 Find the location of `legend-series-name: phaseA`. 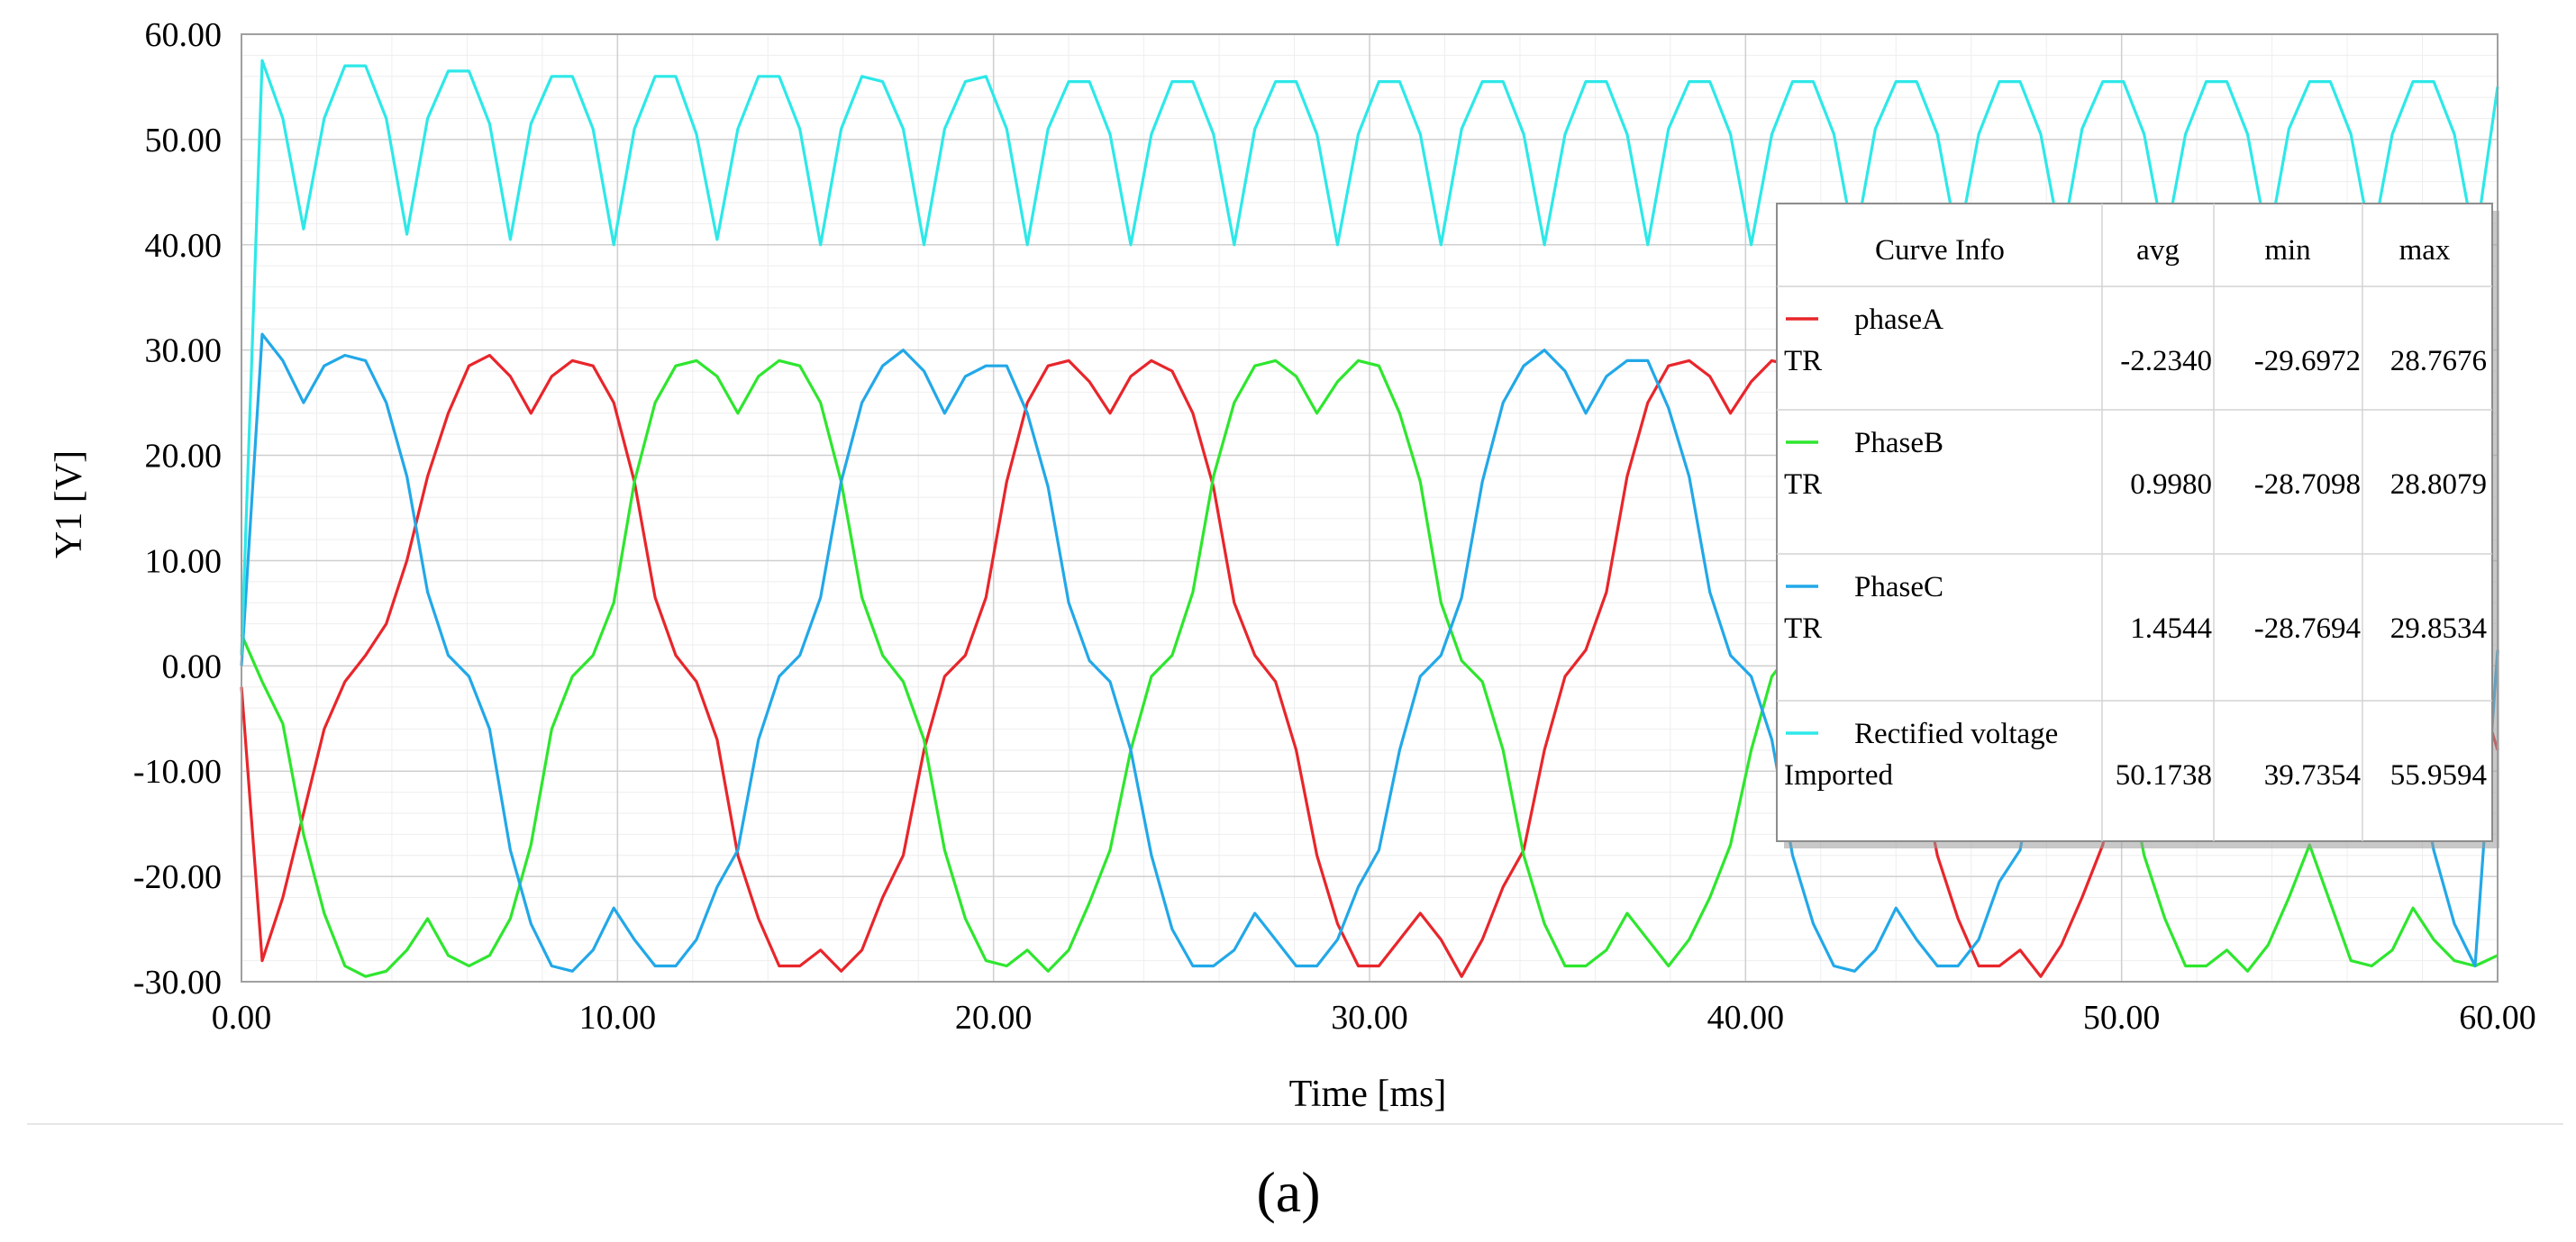

legend-series-name: phaseA is located at coordinates (1898, 320).